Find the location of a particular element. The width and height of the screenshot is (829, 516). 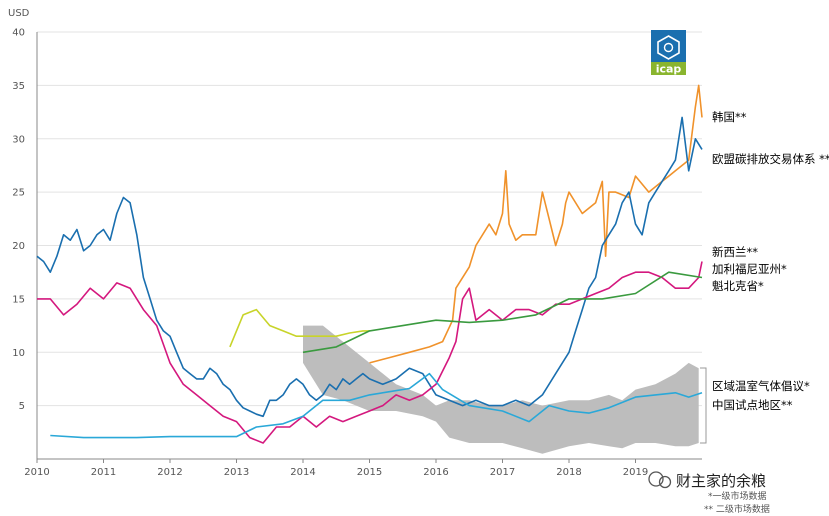

band-bracket is located at coordinates (703, 405).